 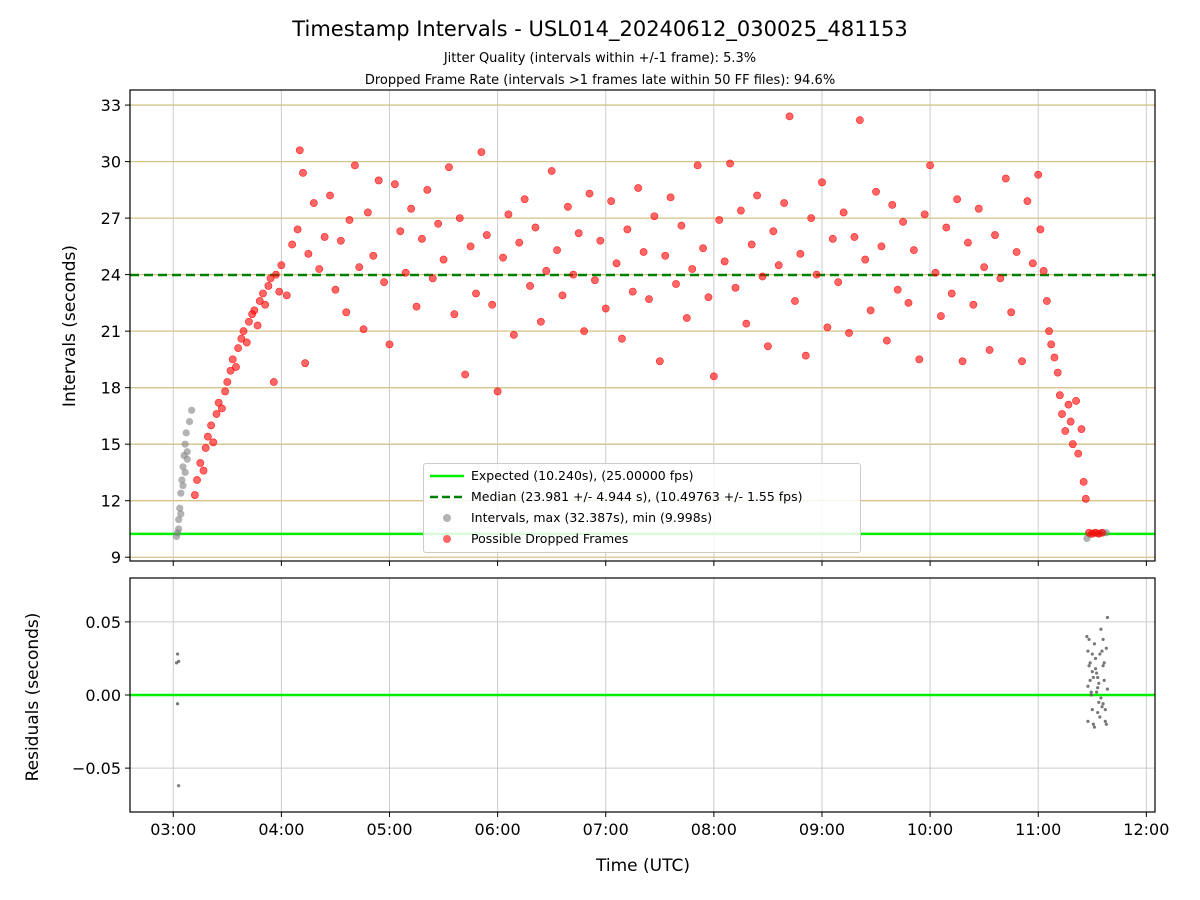 What do you see at coordinates (389, 829) in the screenshot?
I see `x-tick-label: 05:00` at bounding box center [389, 829].